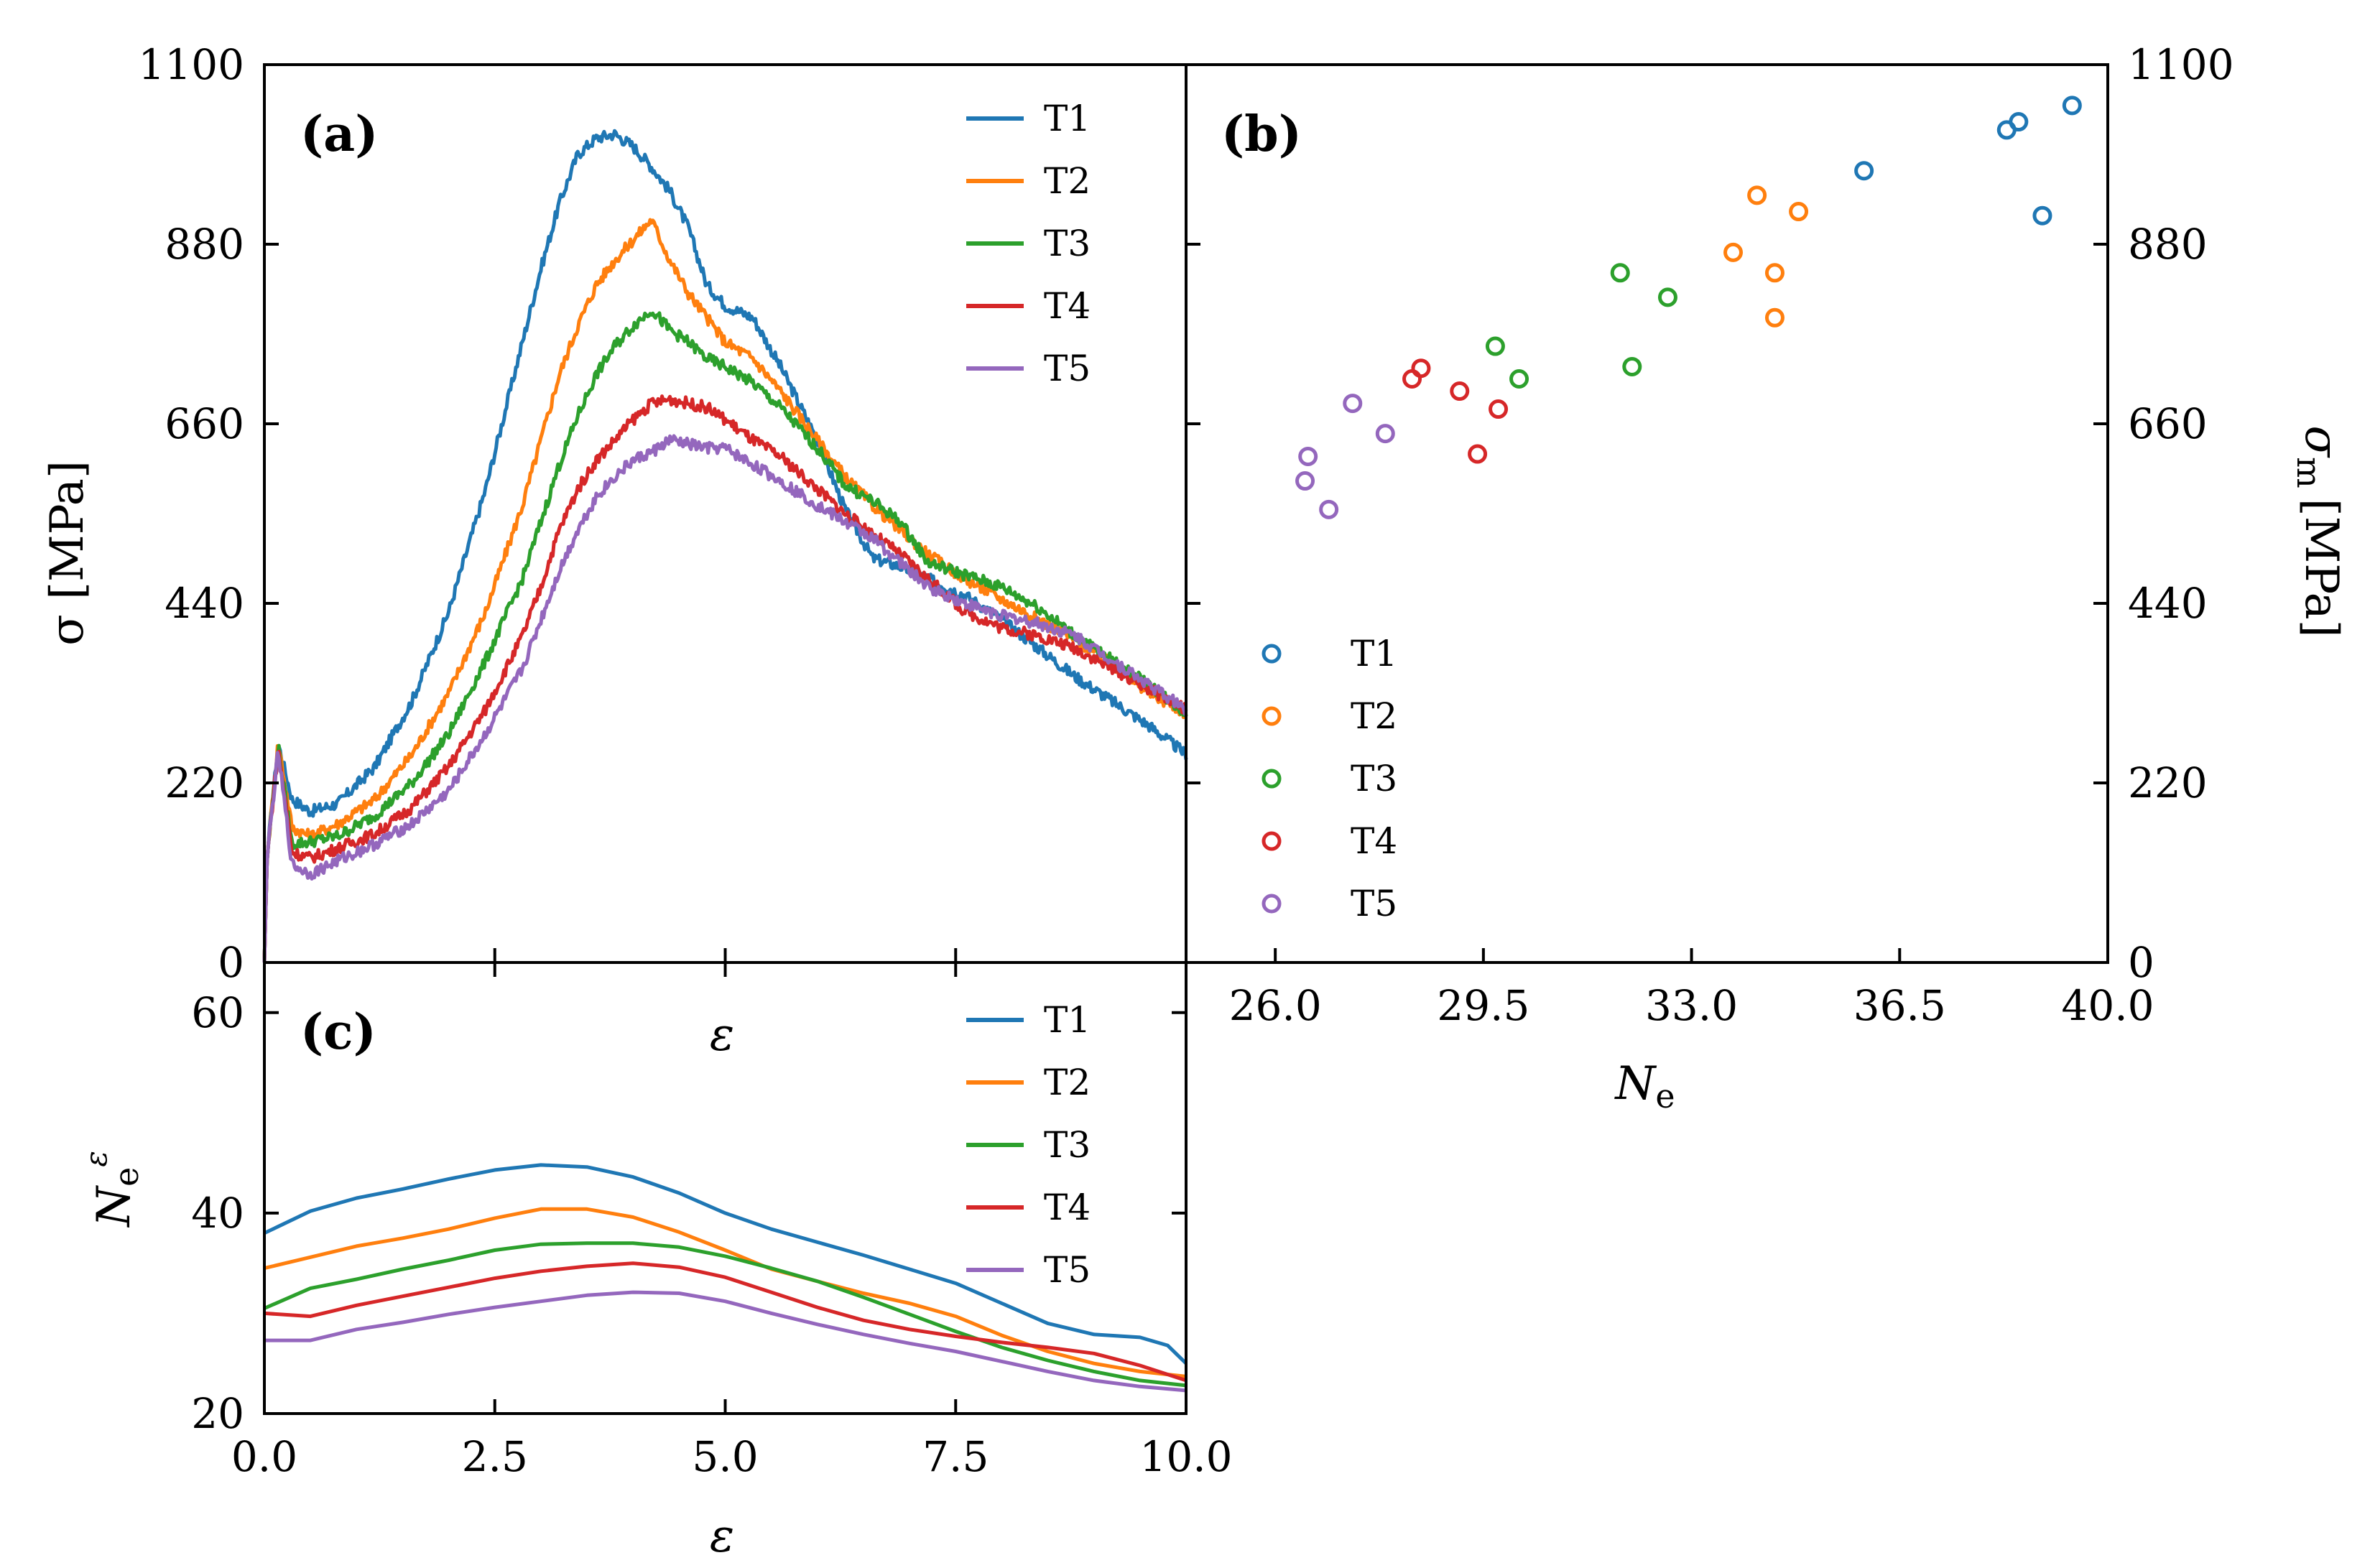 This screenshot has width=2370, height=1568. Describe the element at coordinates (67, 553) in the screenshot. I see `panel-a-y-label: σ [MPa]` at that location.